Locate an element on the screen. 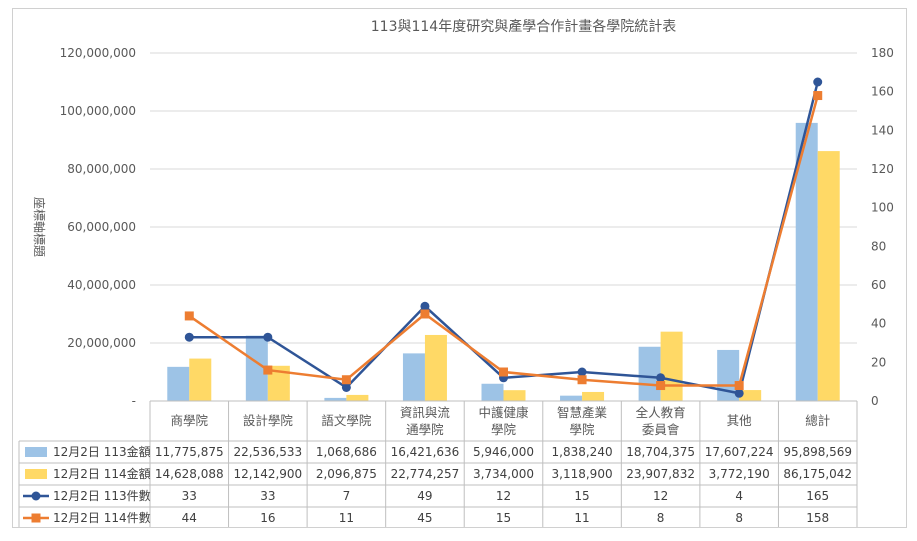 This screenshot has height=541, width=917. table-cell: 45 is located at coordinates (424, 518).